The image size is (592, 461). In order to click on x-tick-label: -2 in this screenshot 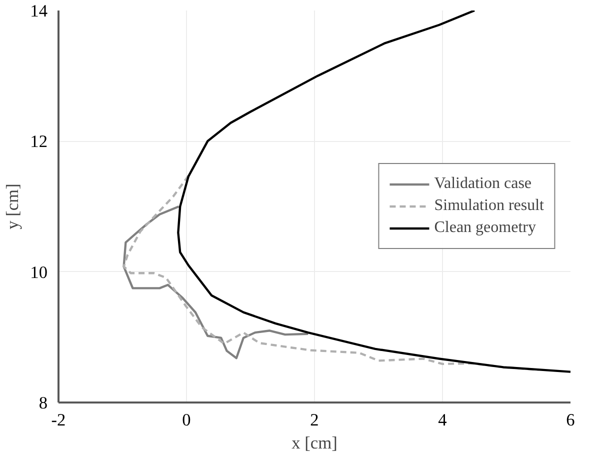, I will do `click(58, 420)`.